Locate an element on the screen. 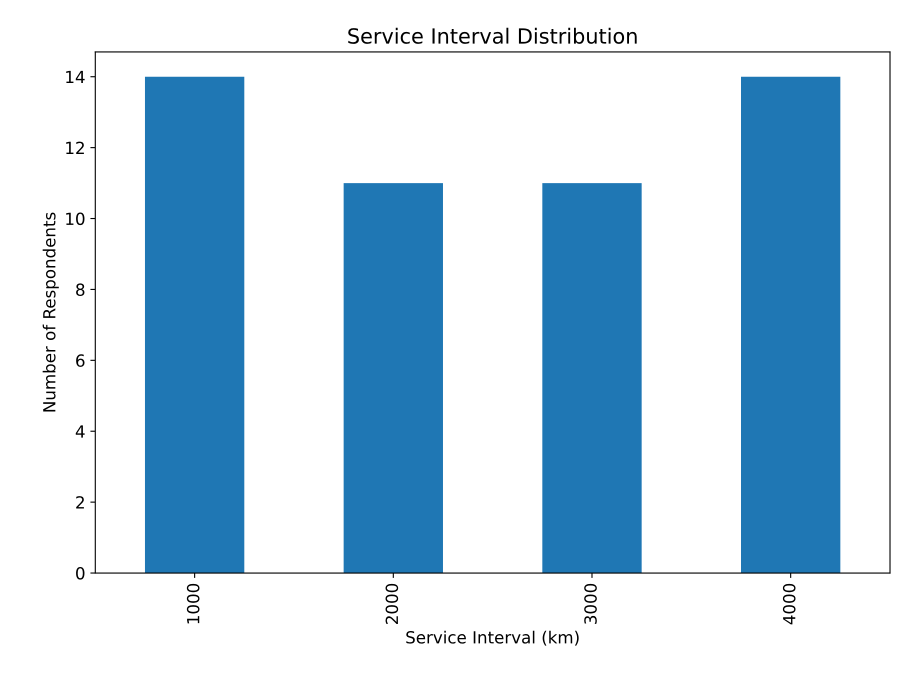 Image resolution: width=899 pixels, height=683 pixels. y-tick-label: 0 is located at coordinates (80, 573).